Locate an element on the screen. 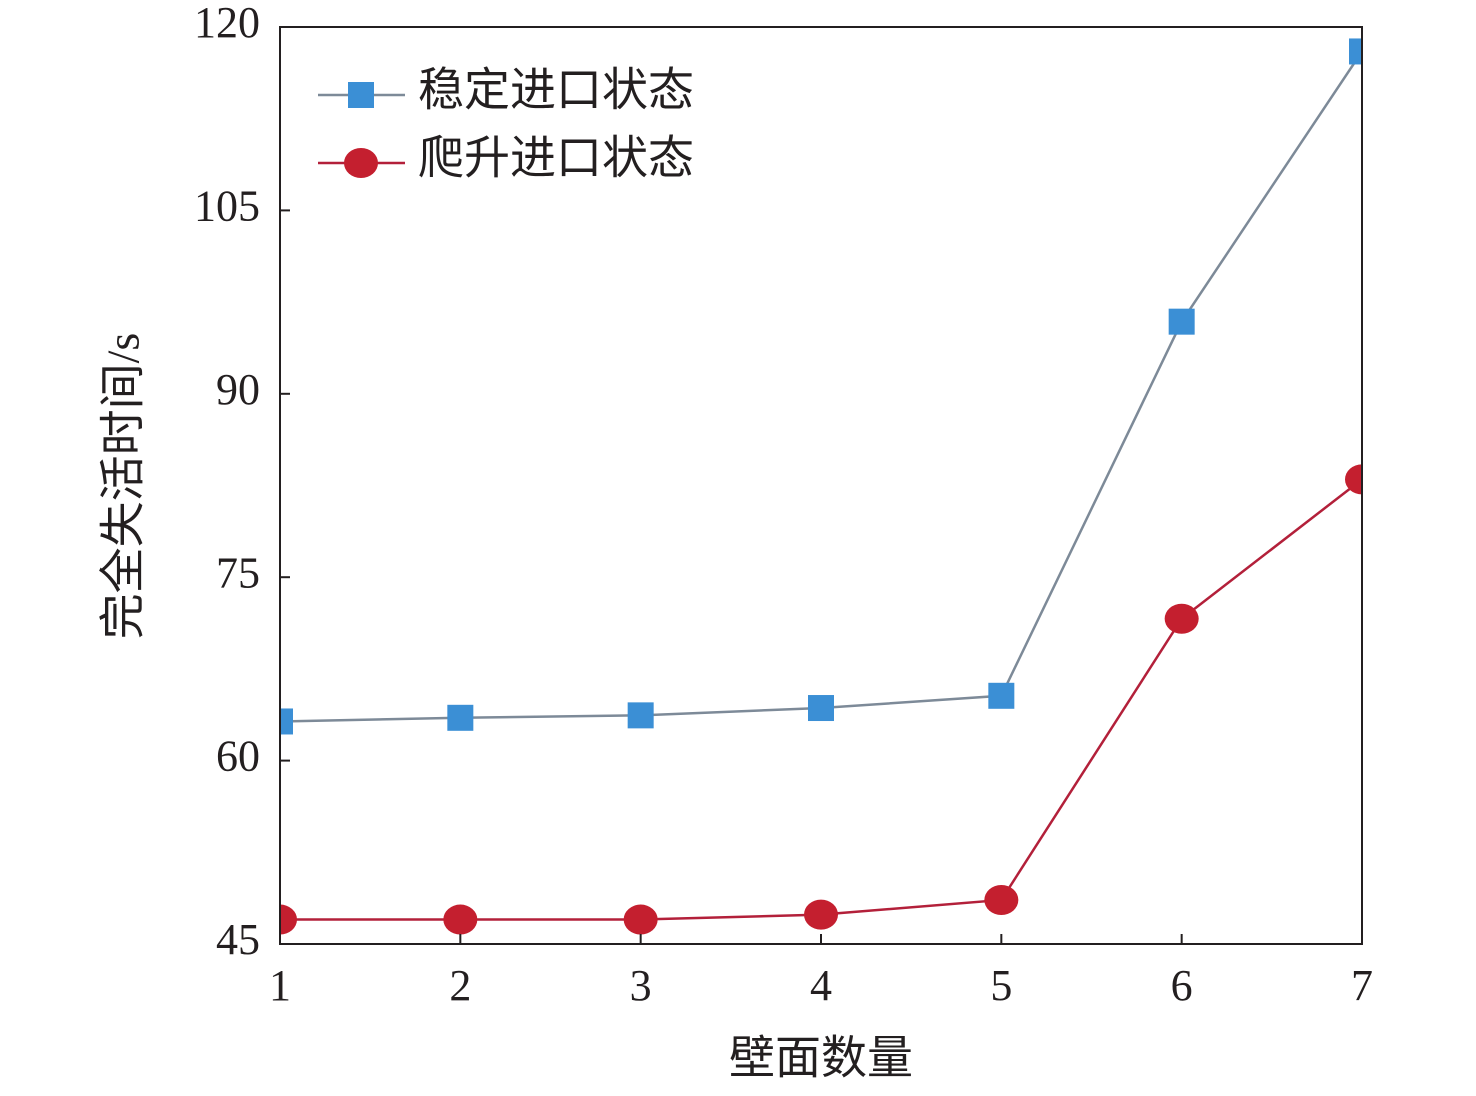  x-tick-label: 1 is located at coordinates (280, 985).